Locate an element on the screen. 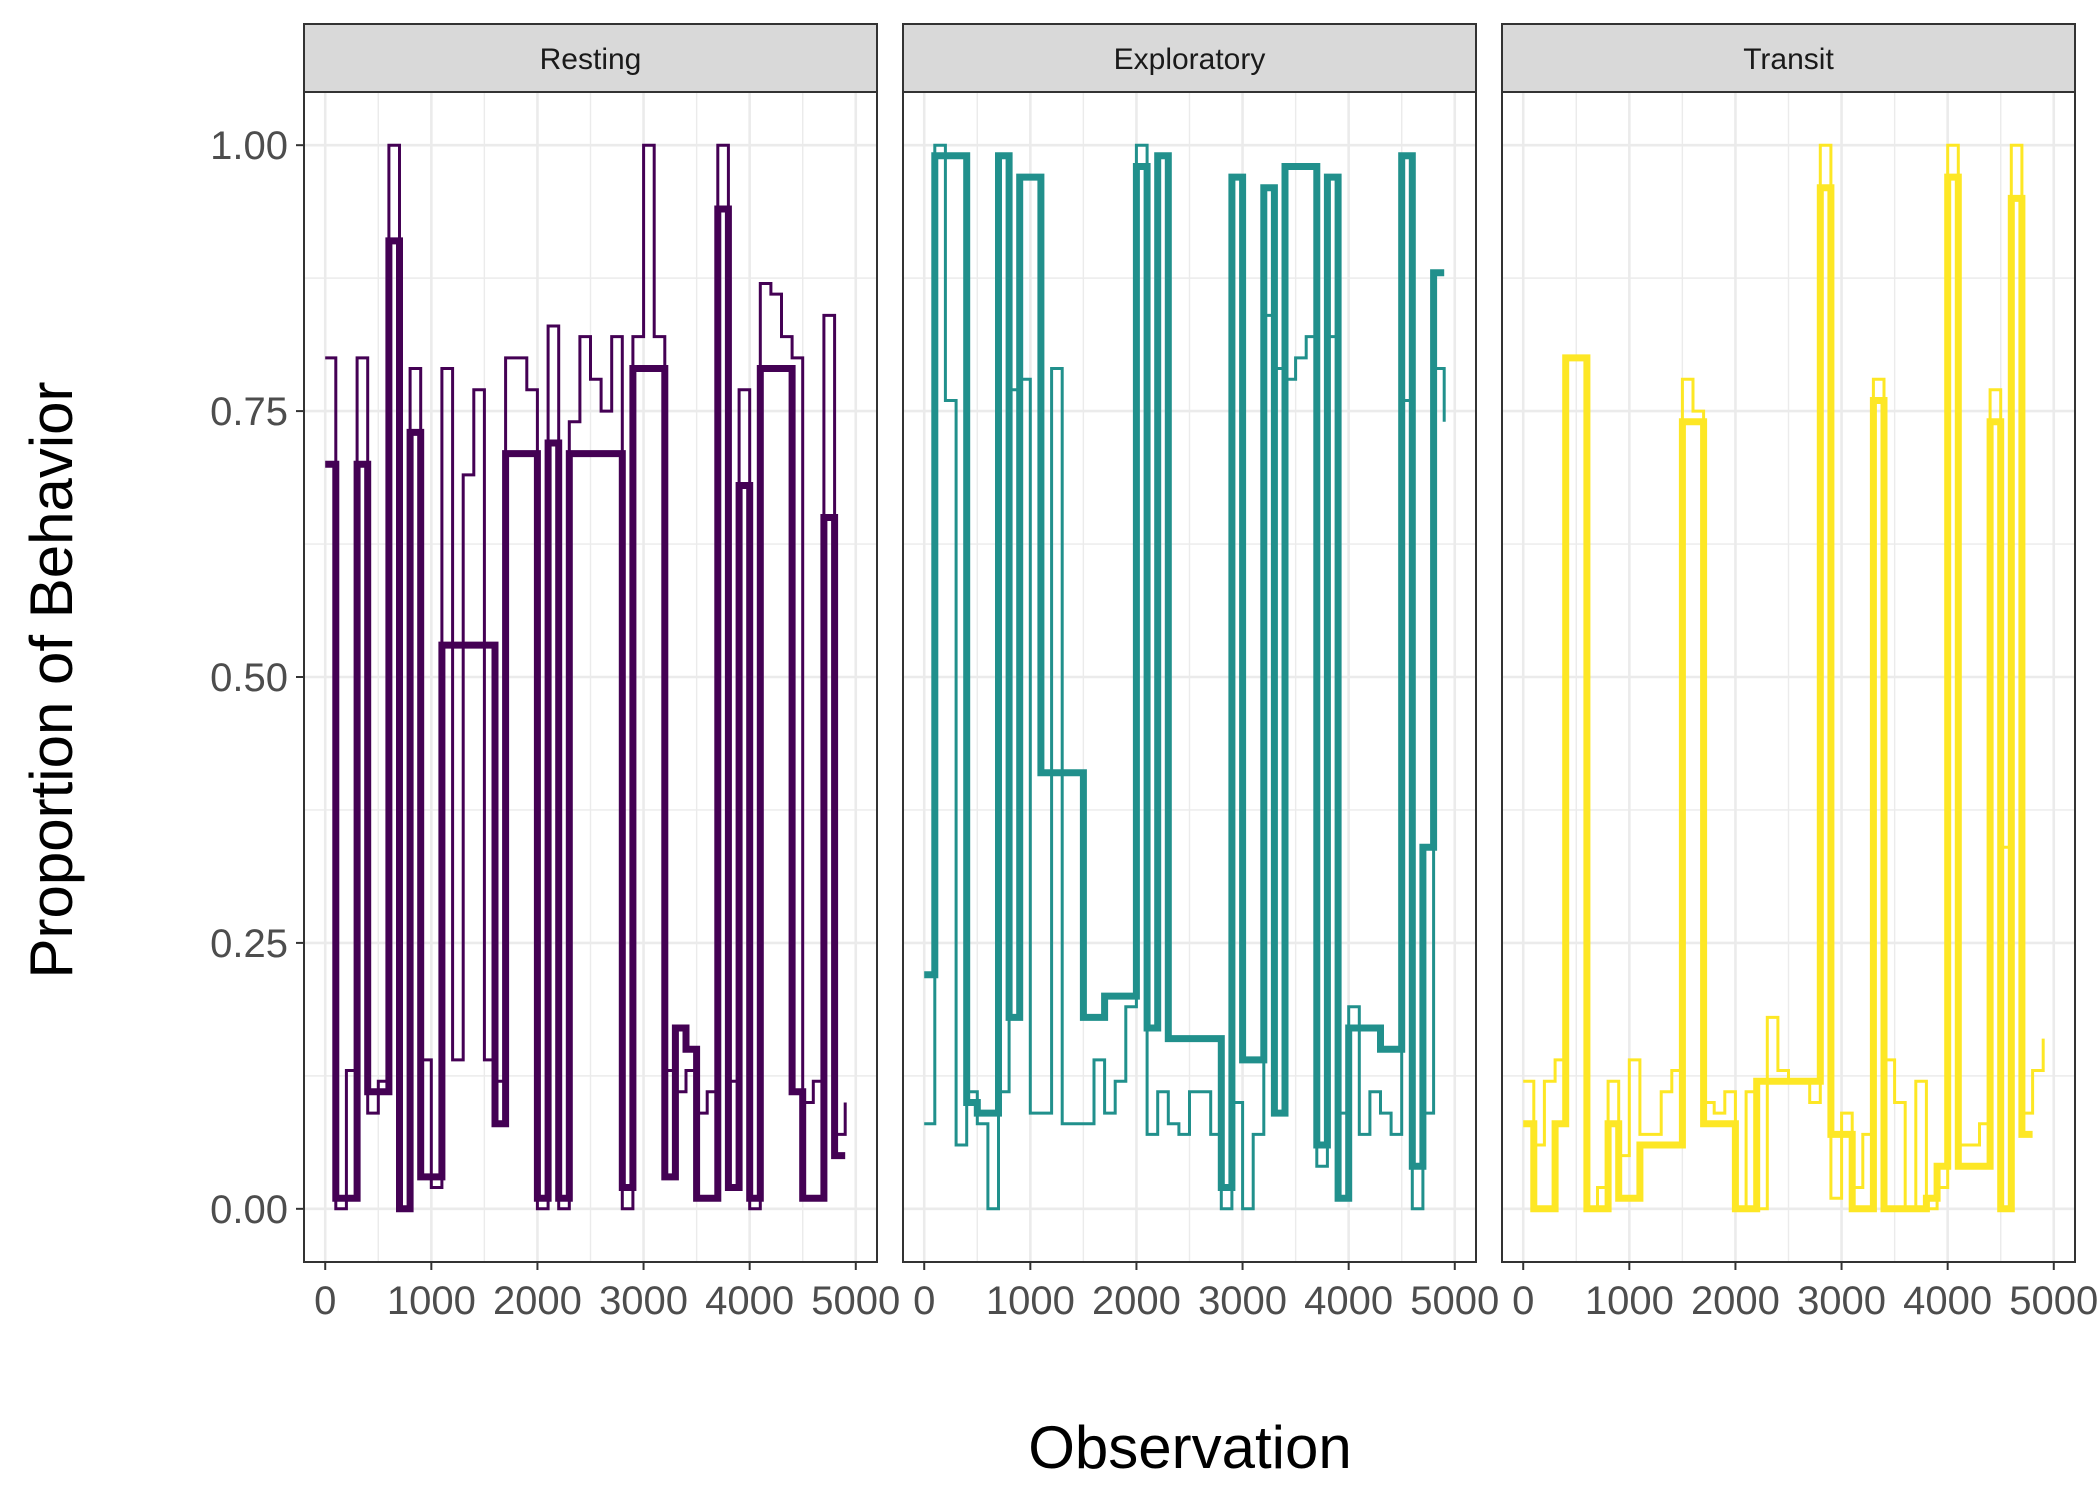  y-tick-label: 0.00 is located at coordinates (249, 1210).